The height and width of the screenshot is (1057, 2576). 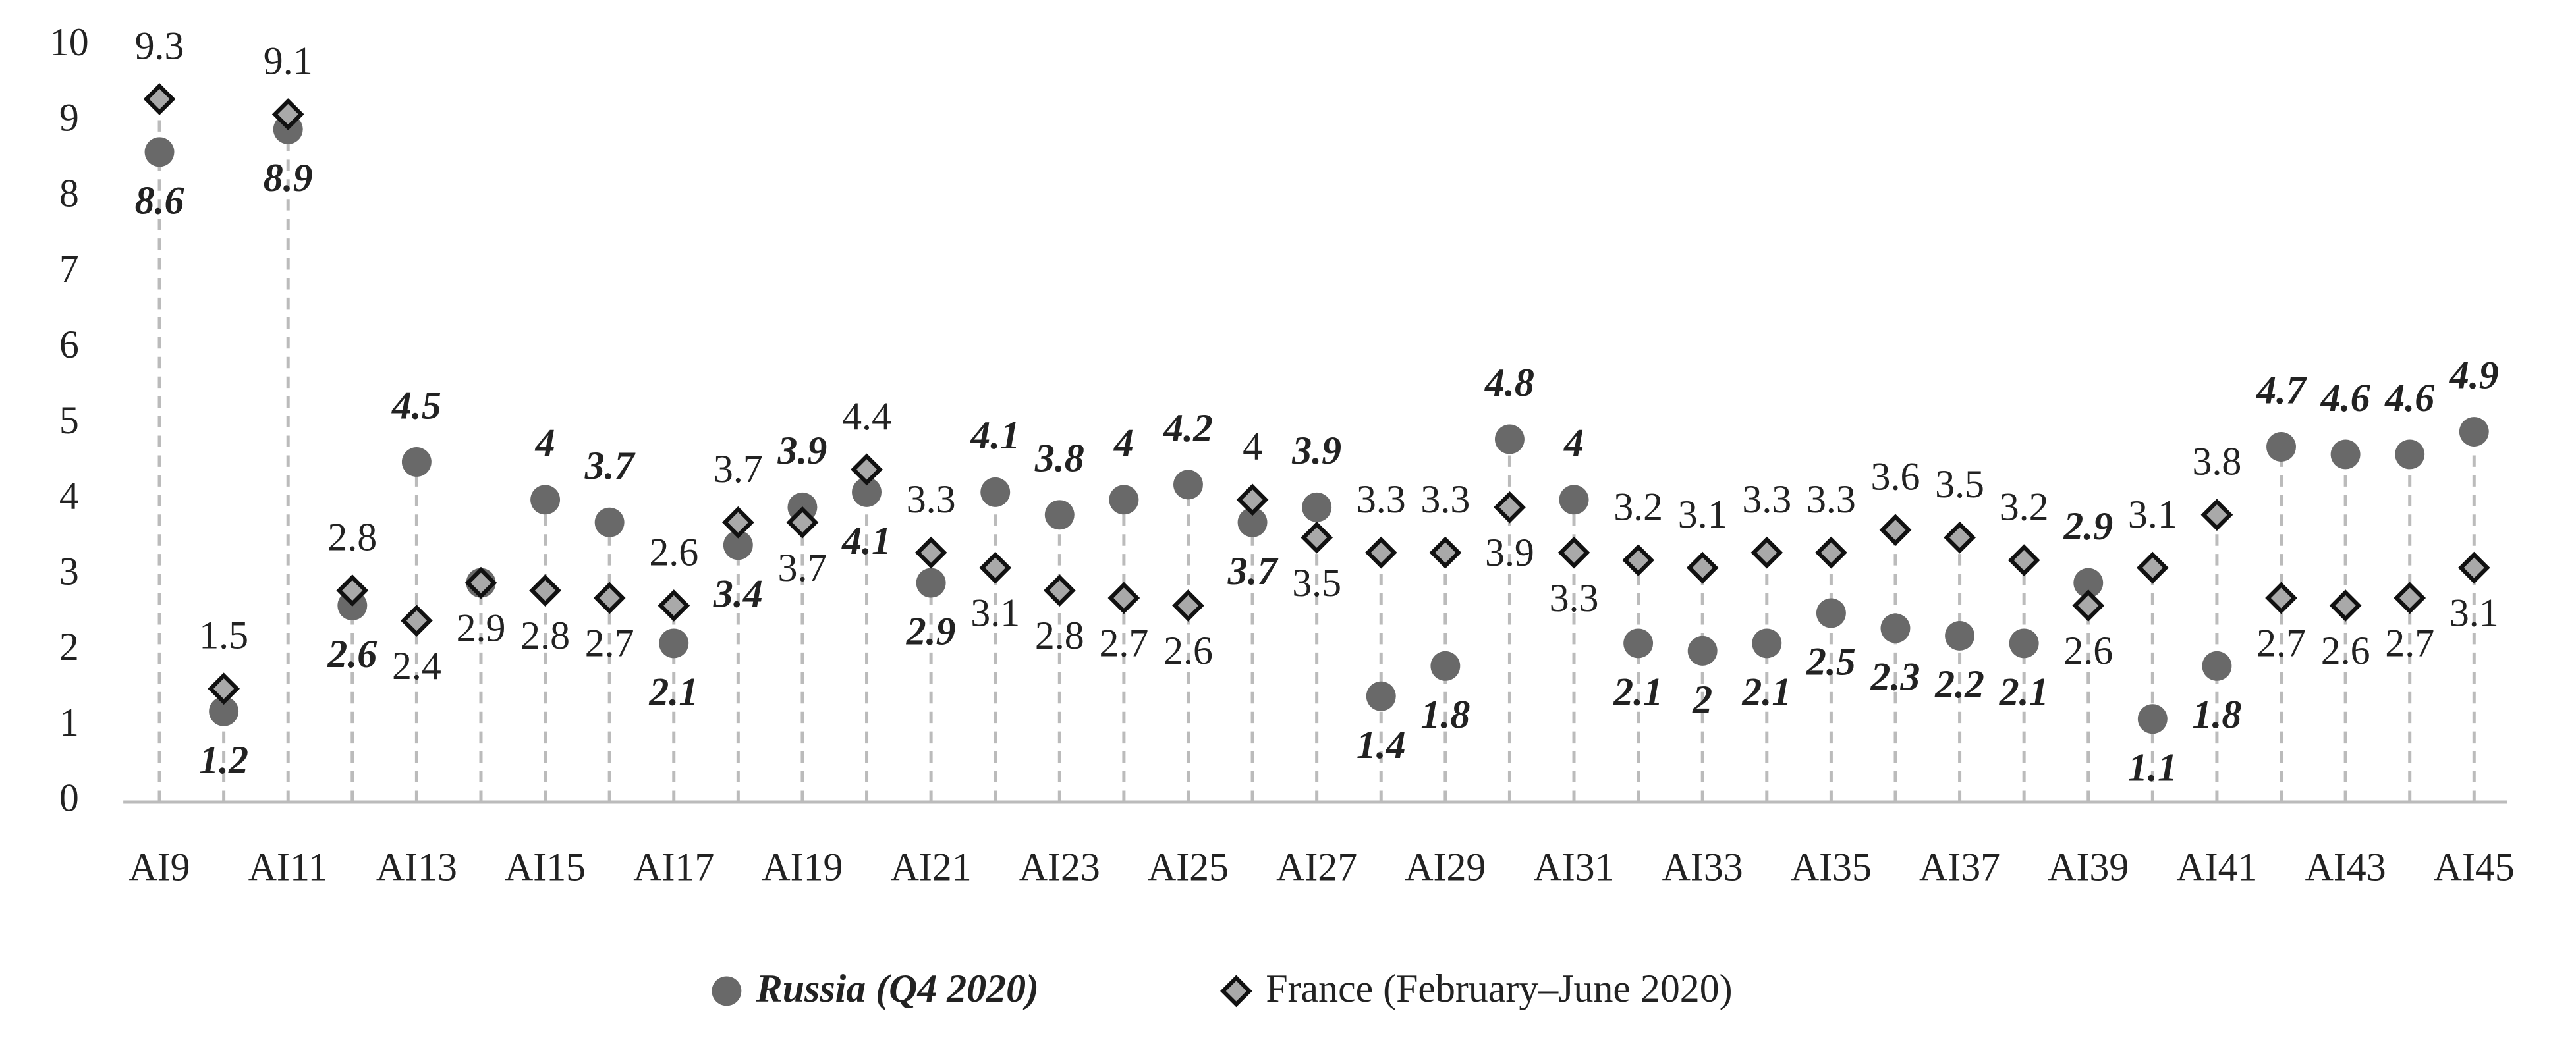 I want to click on x-tick-label: AI35, so click(x=1831, y=867).